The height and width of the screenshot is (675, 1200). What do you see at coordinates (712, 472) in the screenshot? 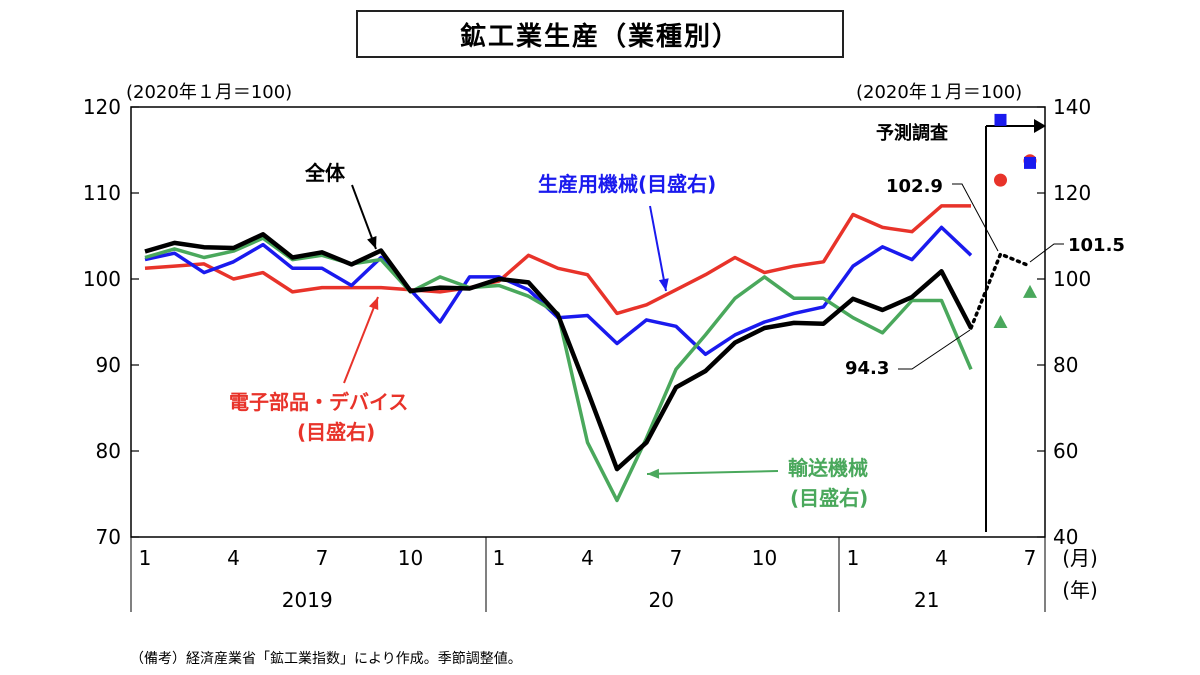
I see `arrow-transport` at bounding box center [712, 472].